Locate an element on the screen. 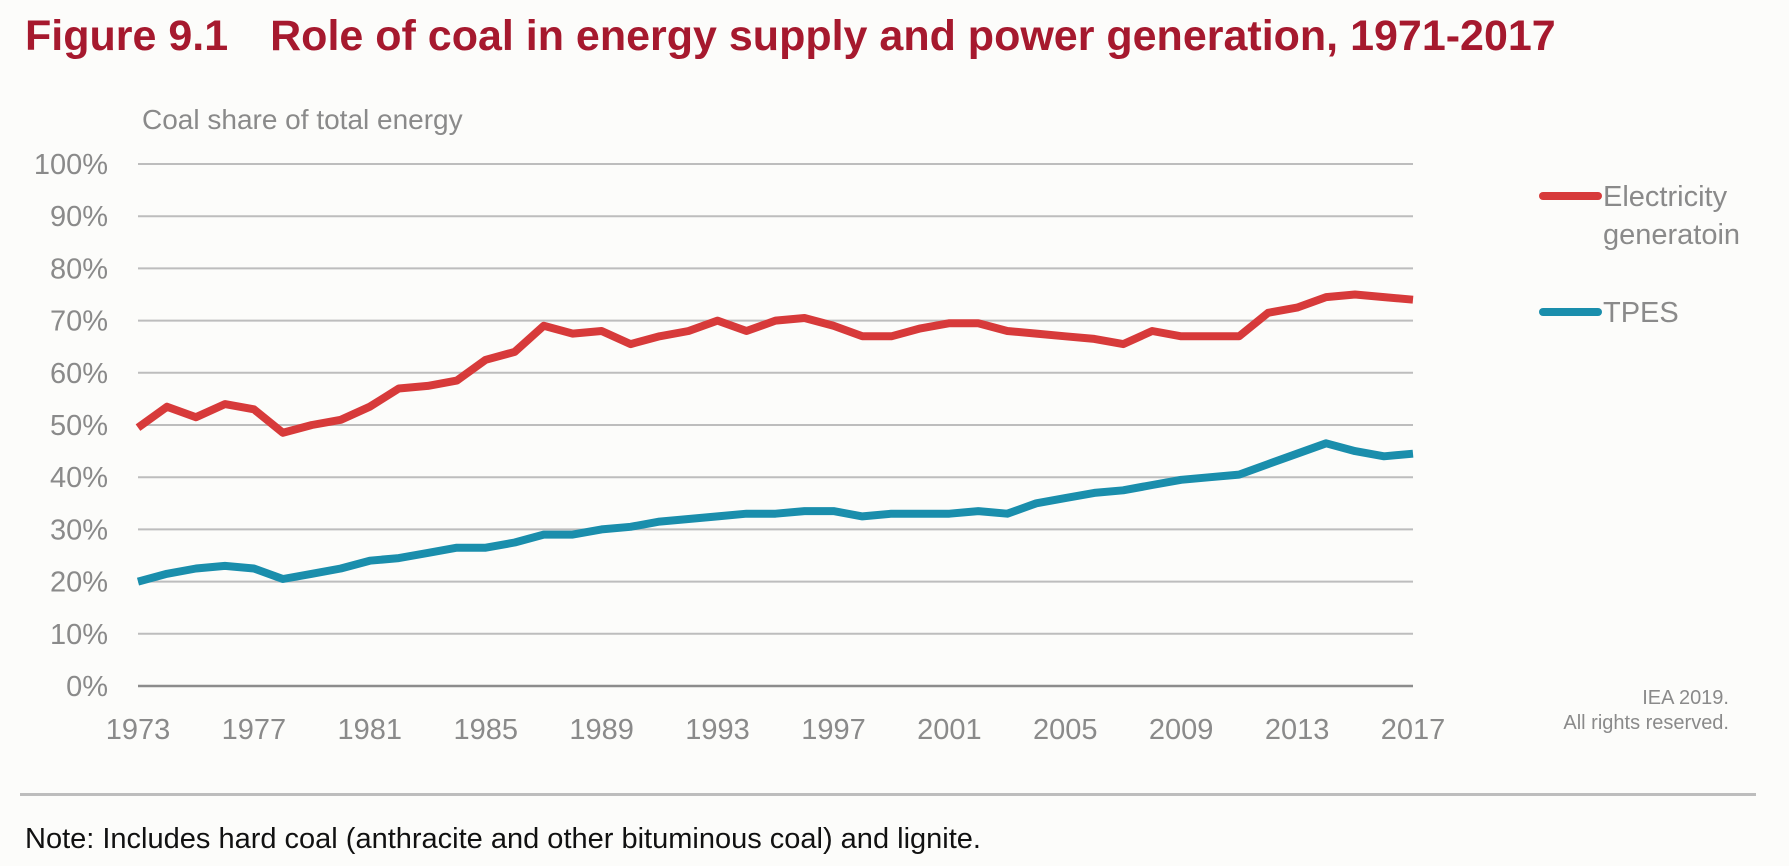 The height and width of the screenshot is (866, 1789). copyright: IEA 2019. All rights reserved. is located at coordinates (1646, 711).